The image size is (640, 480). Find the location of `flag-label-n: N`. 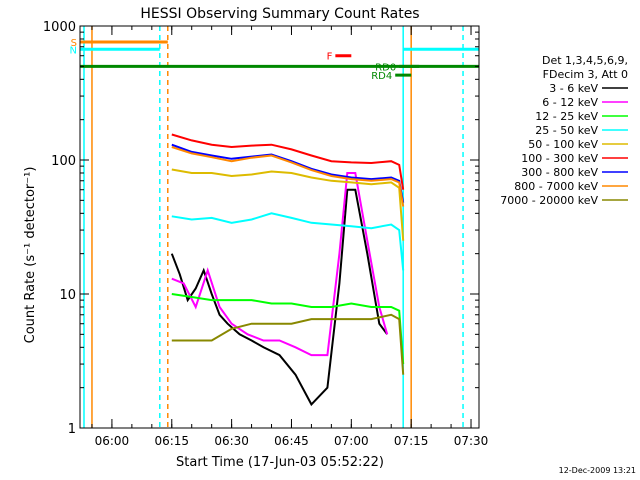

flag-label-n: N is located at coordinates (73, 50).